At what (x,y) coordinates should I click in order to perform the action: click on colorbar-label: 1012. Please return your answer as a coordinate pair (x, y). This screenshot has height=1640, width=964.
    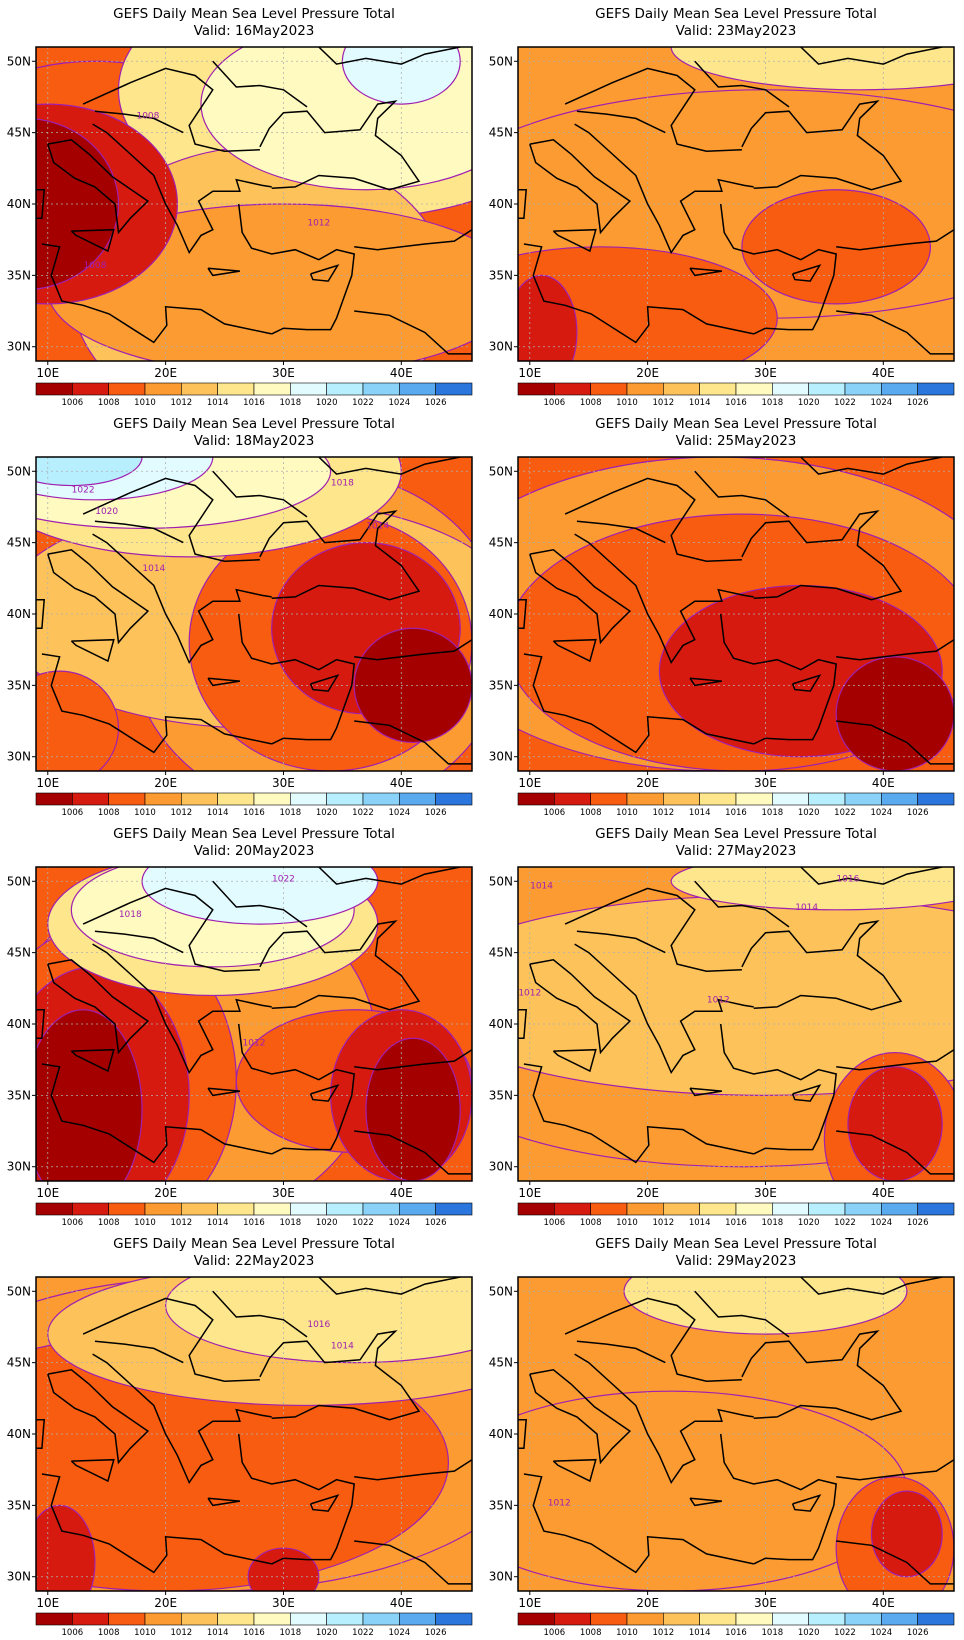
    Looking at the image, I should click on (664, 813).